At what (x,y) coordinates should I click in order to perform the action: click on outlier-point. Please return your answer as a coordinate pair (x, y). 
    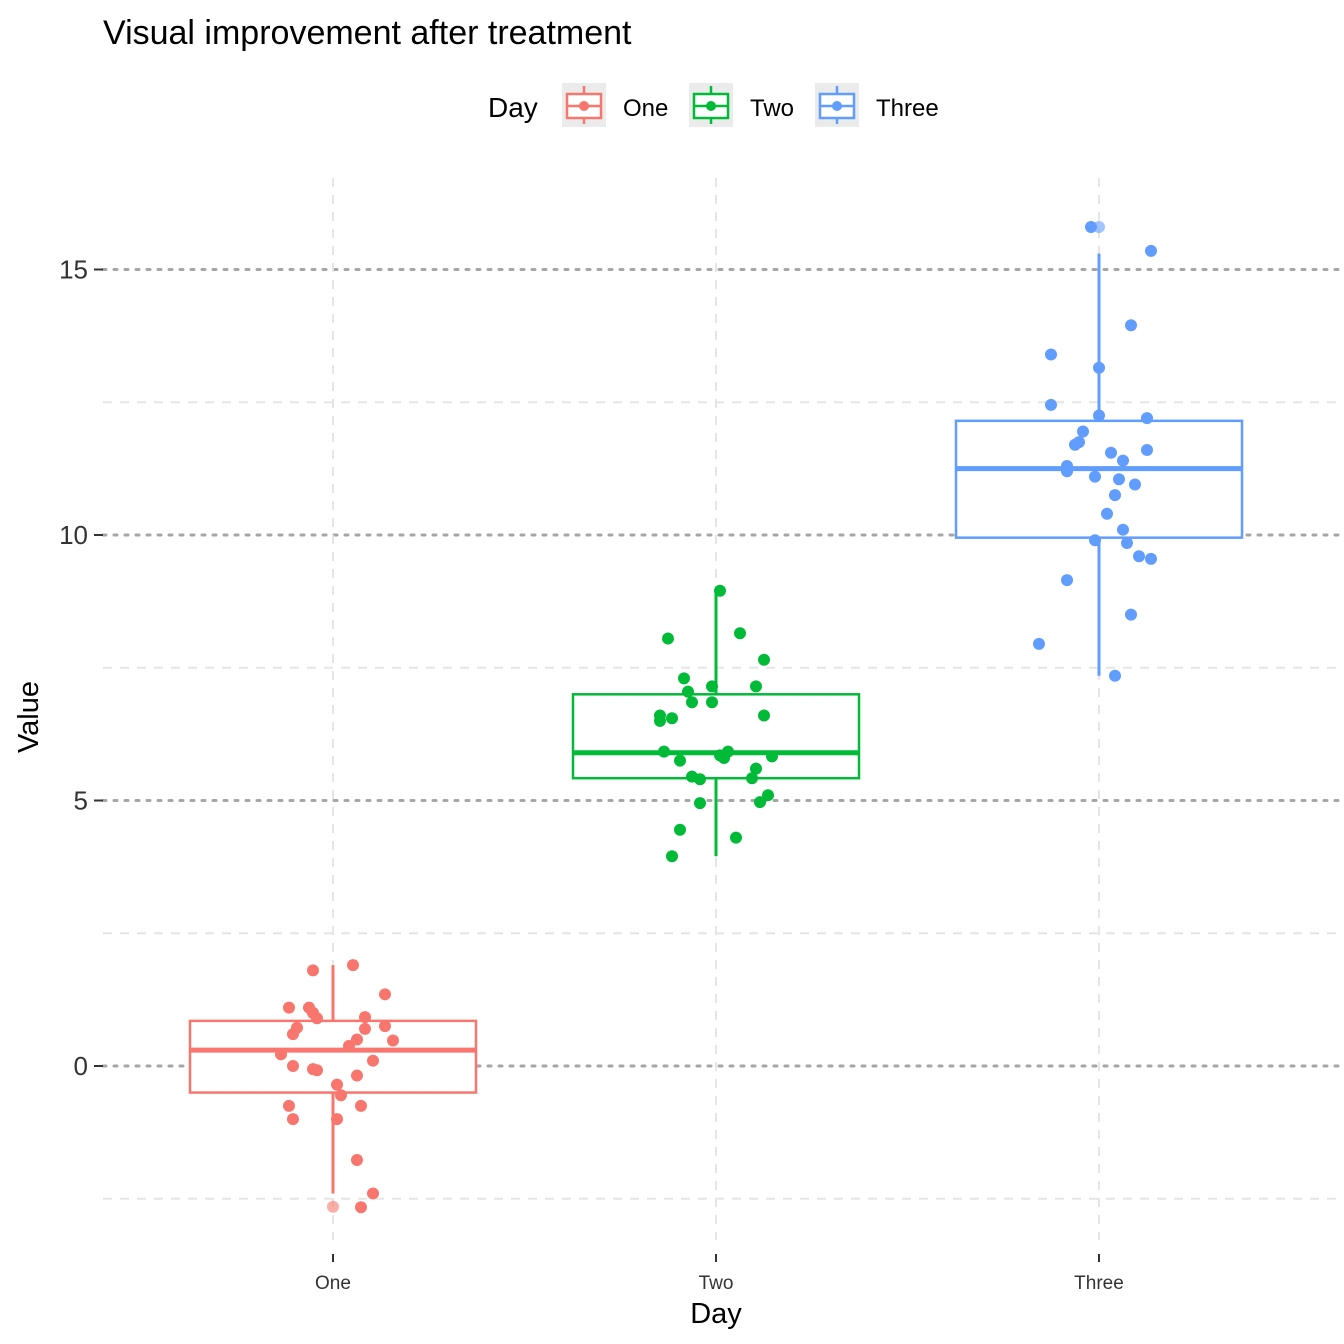
    Looking at the image, I should click on (333, 1206).